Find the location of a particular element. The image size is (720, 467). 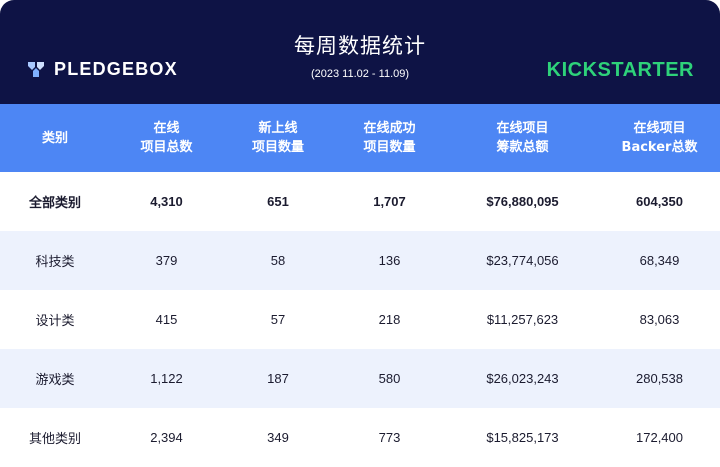

cell-new-projects: 651 is located at coordinates (278, 201).